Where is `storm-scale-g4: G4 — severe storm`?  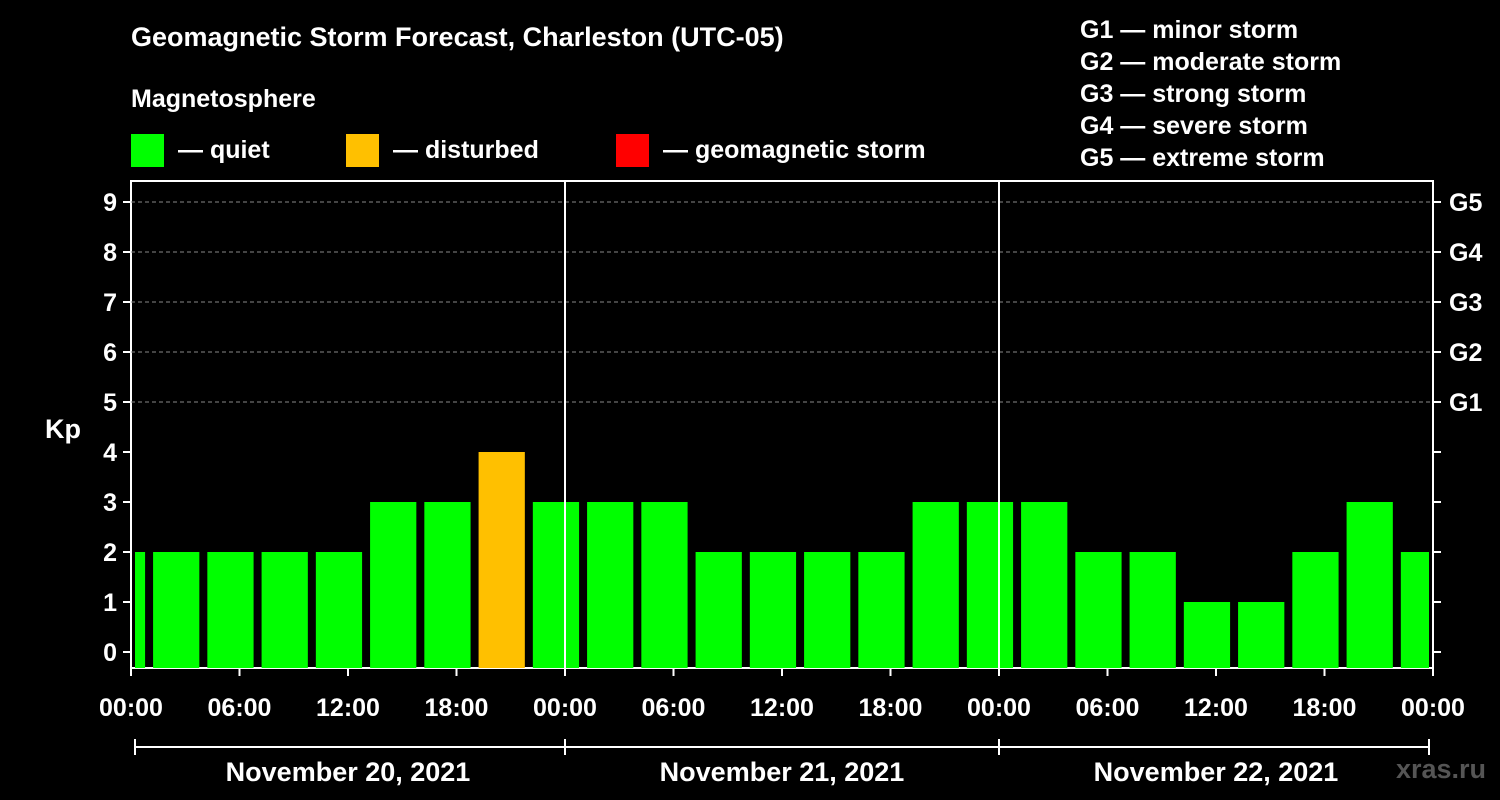 storm-scale-g4: G4 — severe storm is located at coordinates (1194, 126).